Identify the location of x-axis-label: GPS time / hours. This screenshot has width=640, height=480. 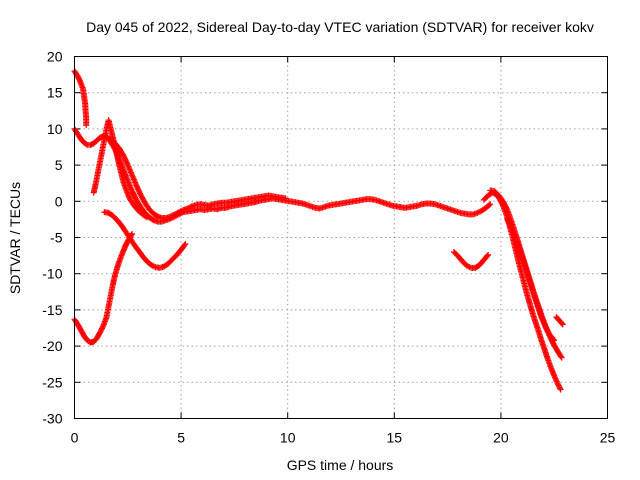
(340, 465).